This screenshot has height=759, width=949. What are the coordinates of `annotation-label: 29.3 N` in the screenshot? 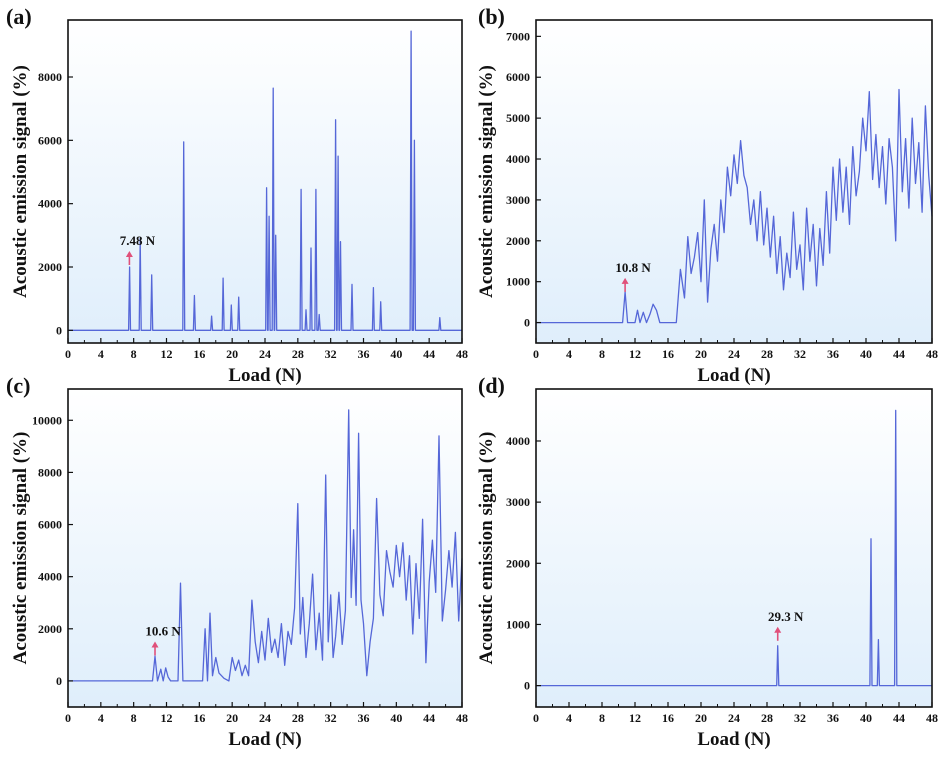 It's located at (786, 616).